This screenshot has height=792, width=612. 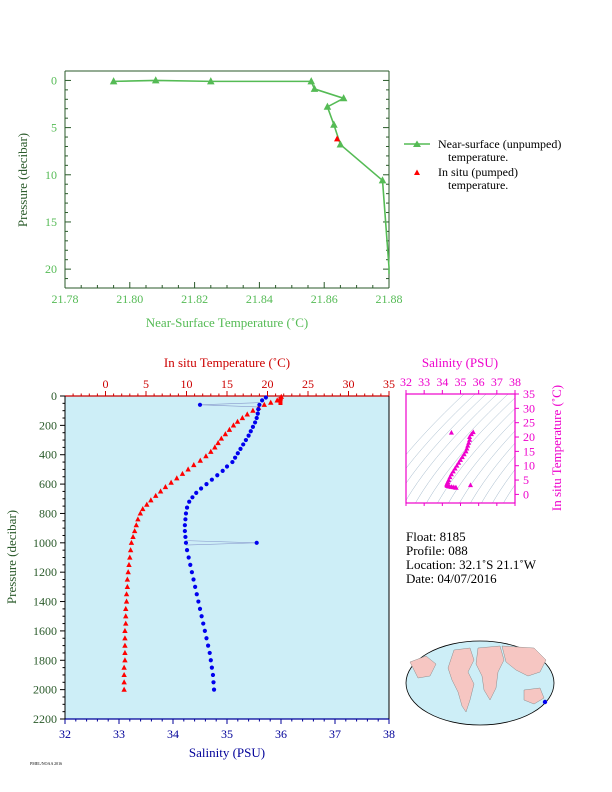 I want to click on map-land-europe-africa, so click(x=490, y=673).